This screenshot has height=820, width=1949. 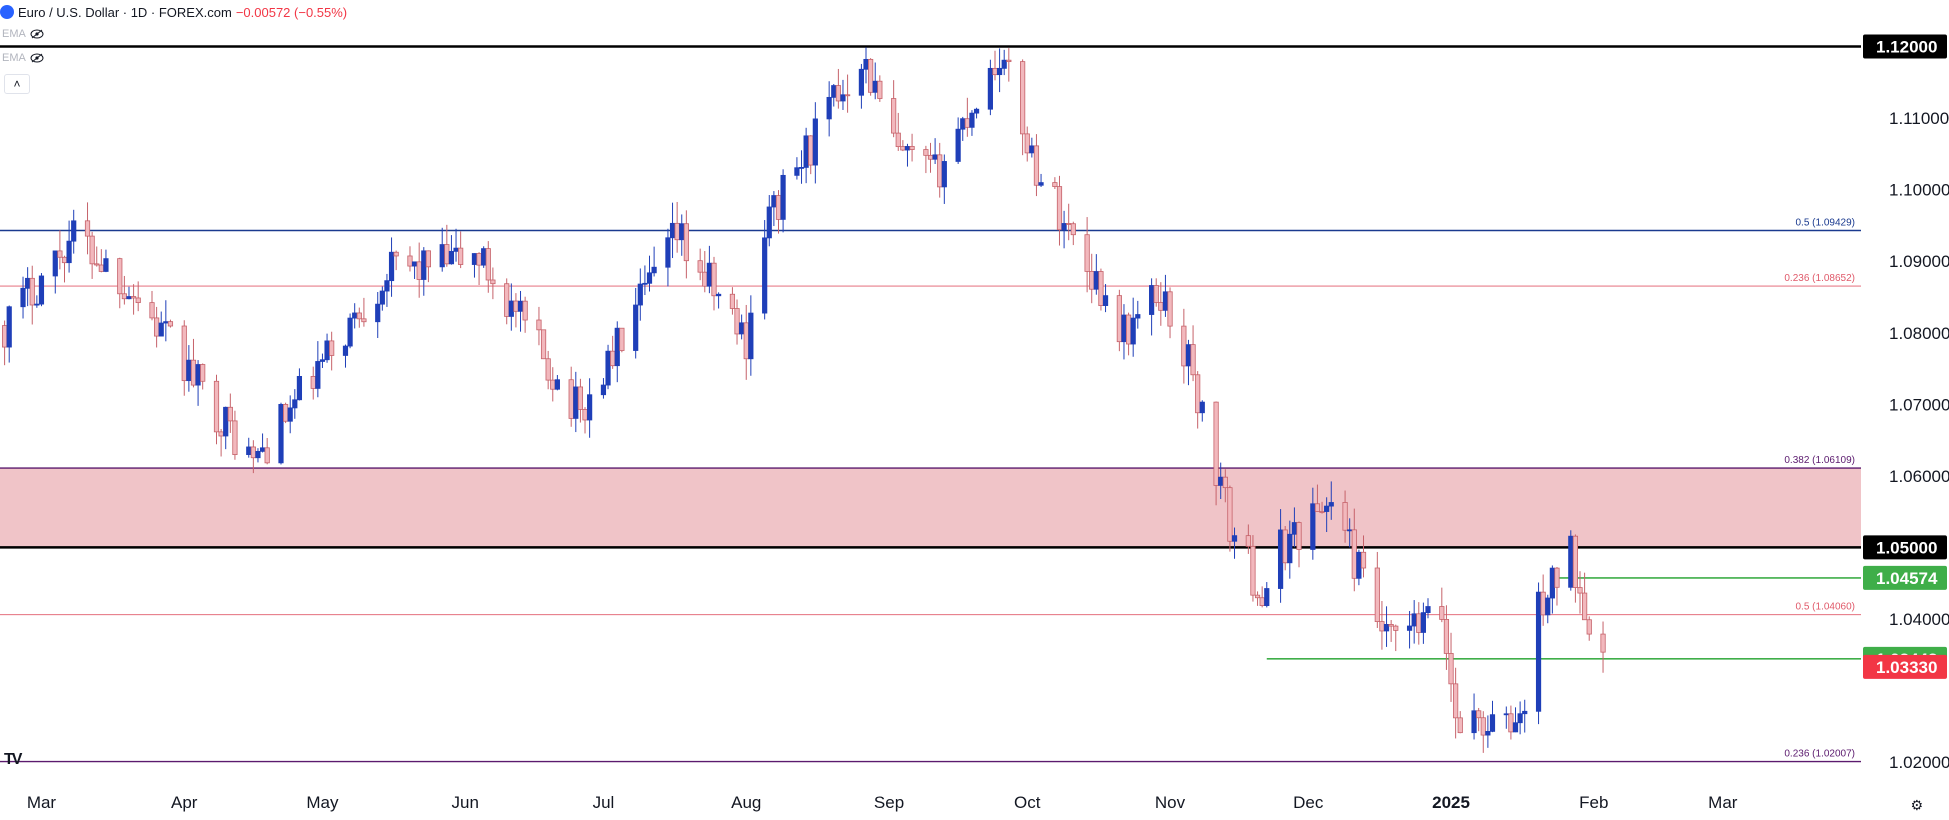 I want to click on price-axis, so click(x=1905, y=410).